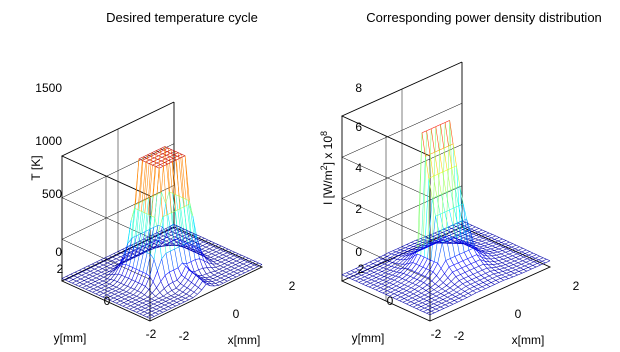 This screenshot has height=352, width=620. Describe the element at coordinates (70, 338) in the screenshot. I see `left-y-axis-label: y[mm]` at that location.